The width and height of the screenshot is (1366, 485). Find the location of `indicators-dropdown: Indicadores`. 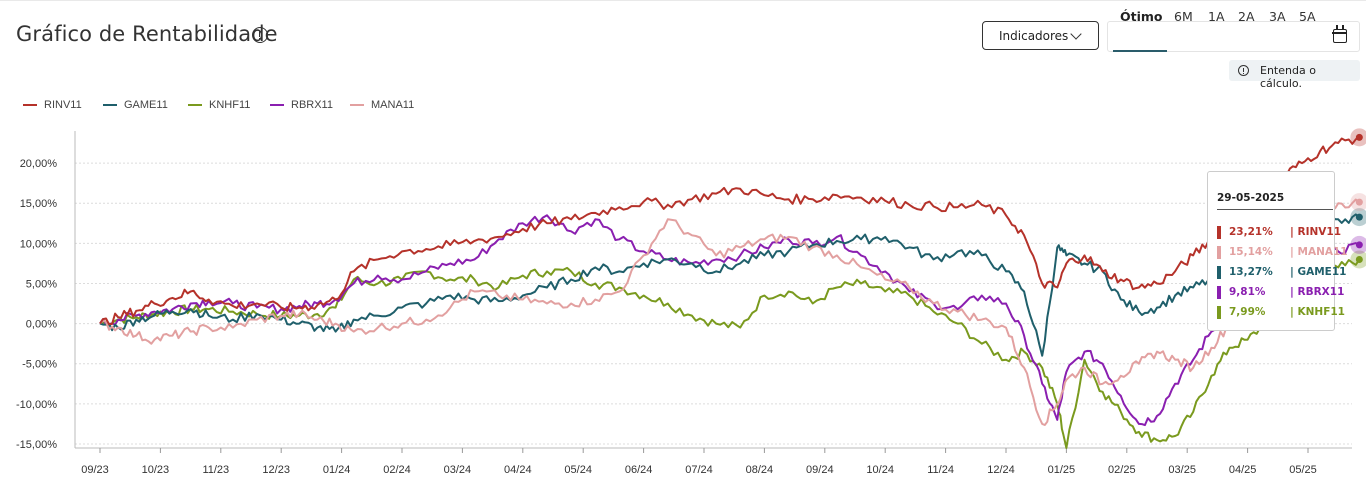

indicators-dropdown: Indicadores is located at coordinates (1040, 35).